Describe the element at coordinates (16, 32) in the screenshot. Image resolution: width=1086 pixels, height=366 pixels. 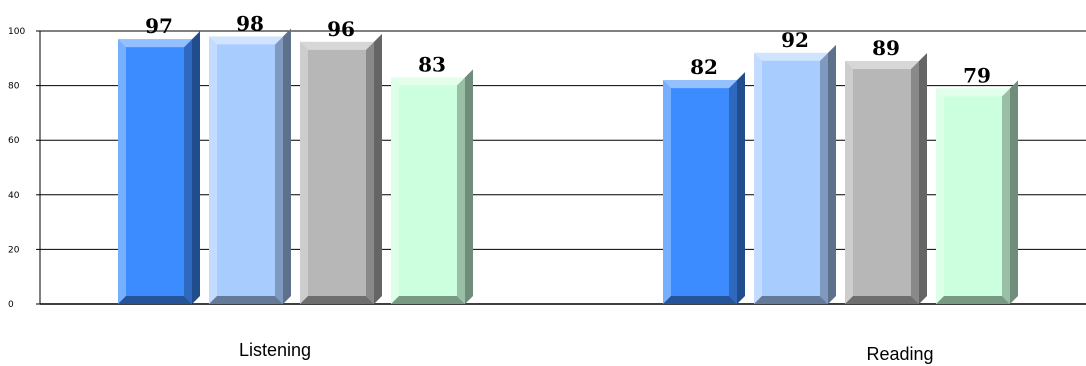
I see `y-tick-label: 100` at that location.